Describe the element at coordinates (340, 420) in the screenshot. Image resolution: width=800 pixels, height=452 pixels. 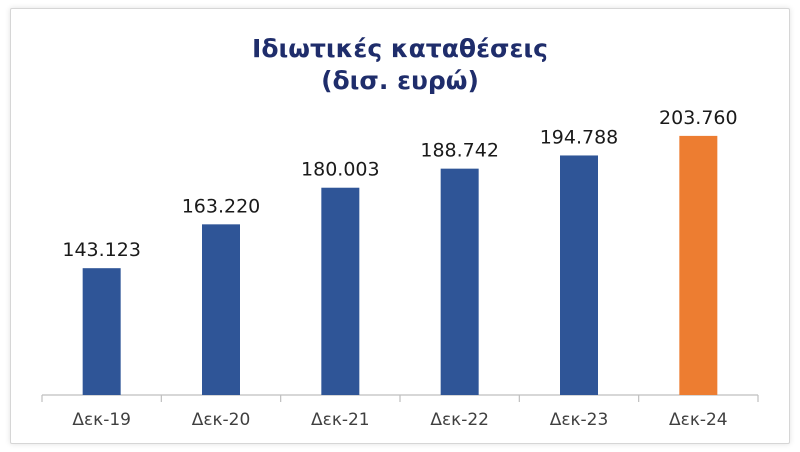
I see `x-tick-label: Δεκ-21` at that location.